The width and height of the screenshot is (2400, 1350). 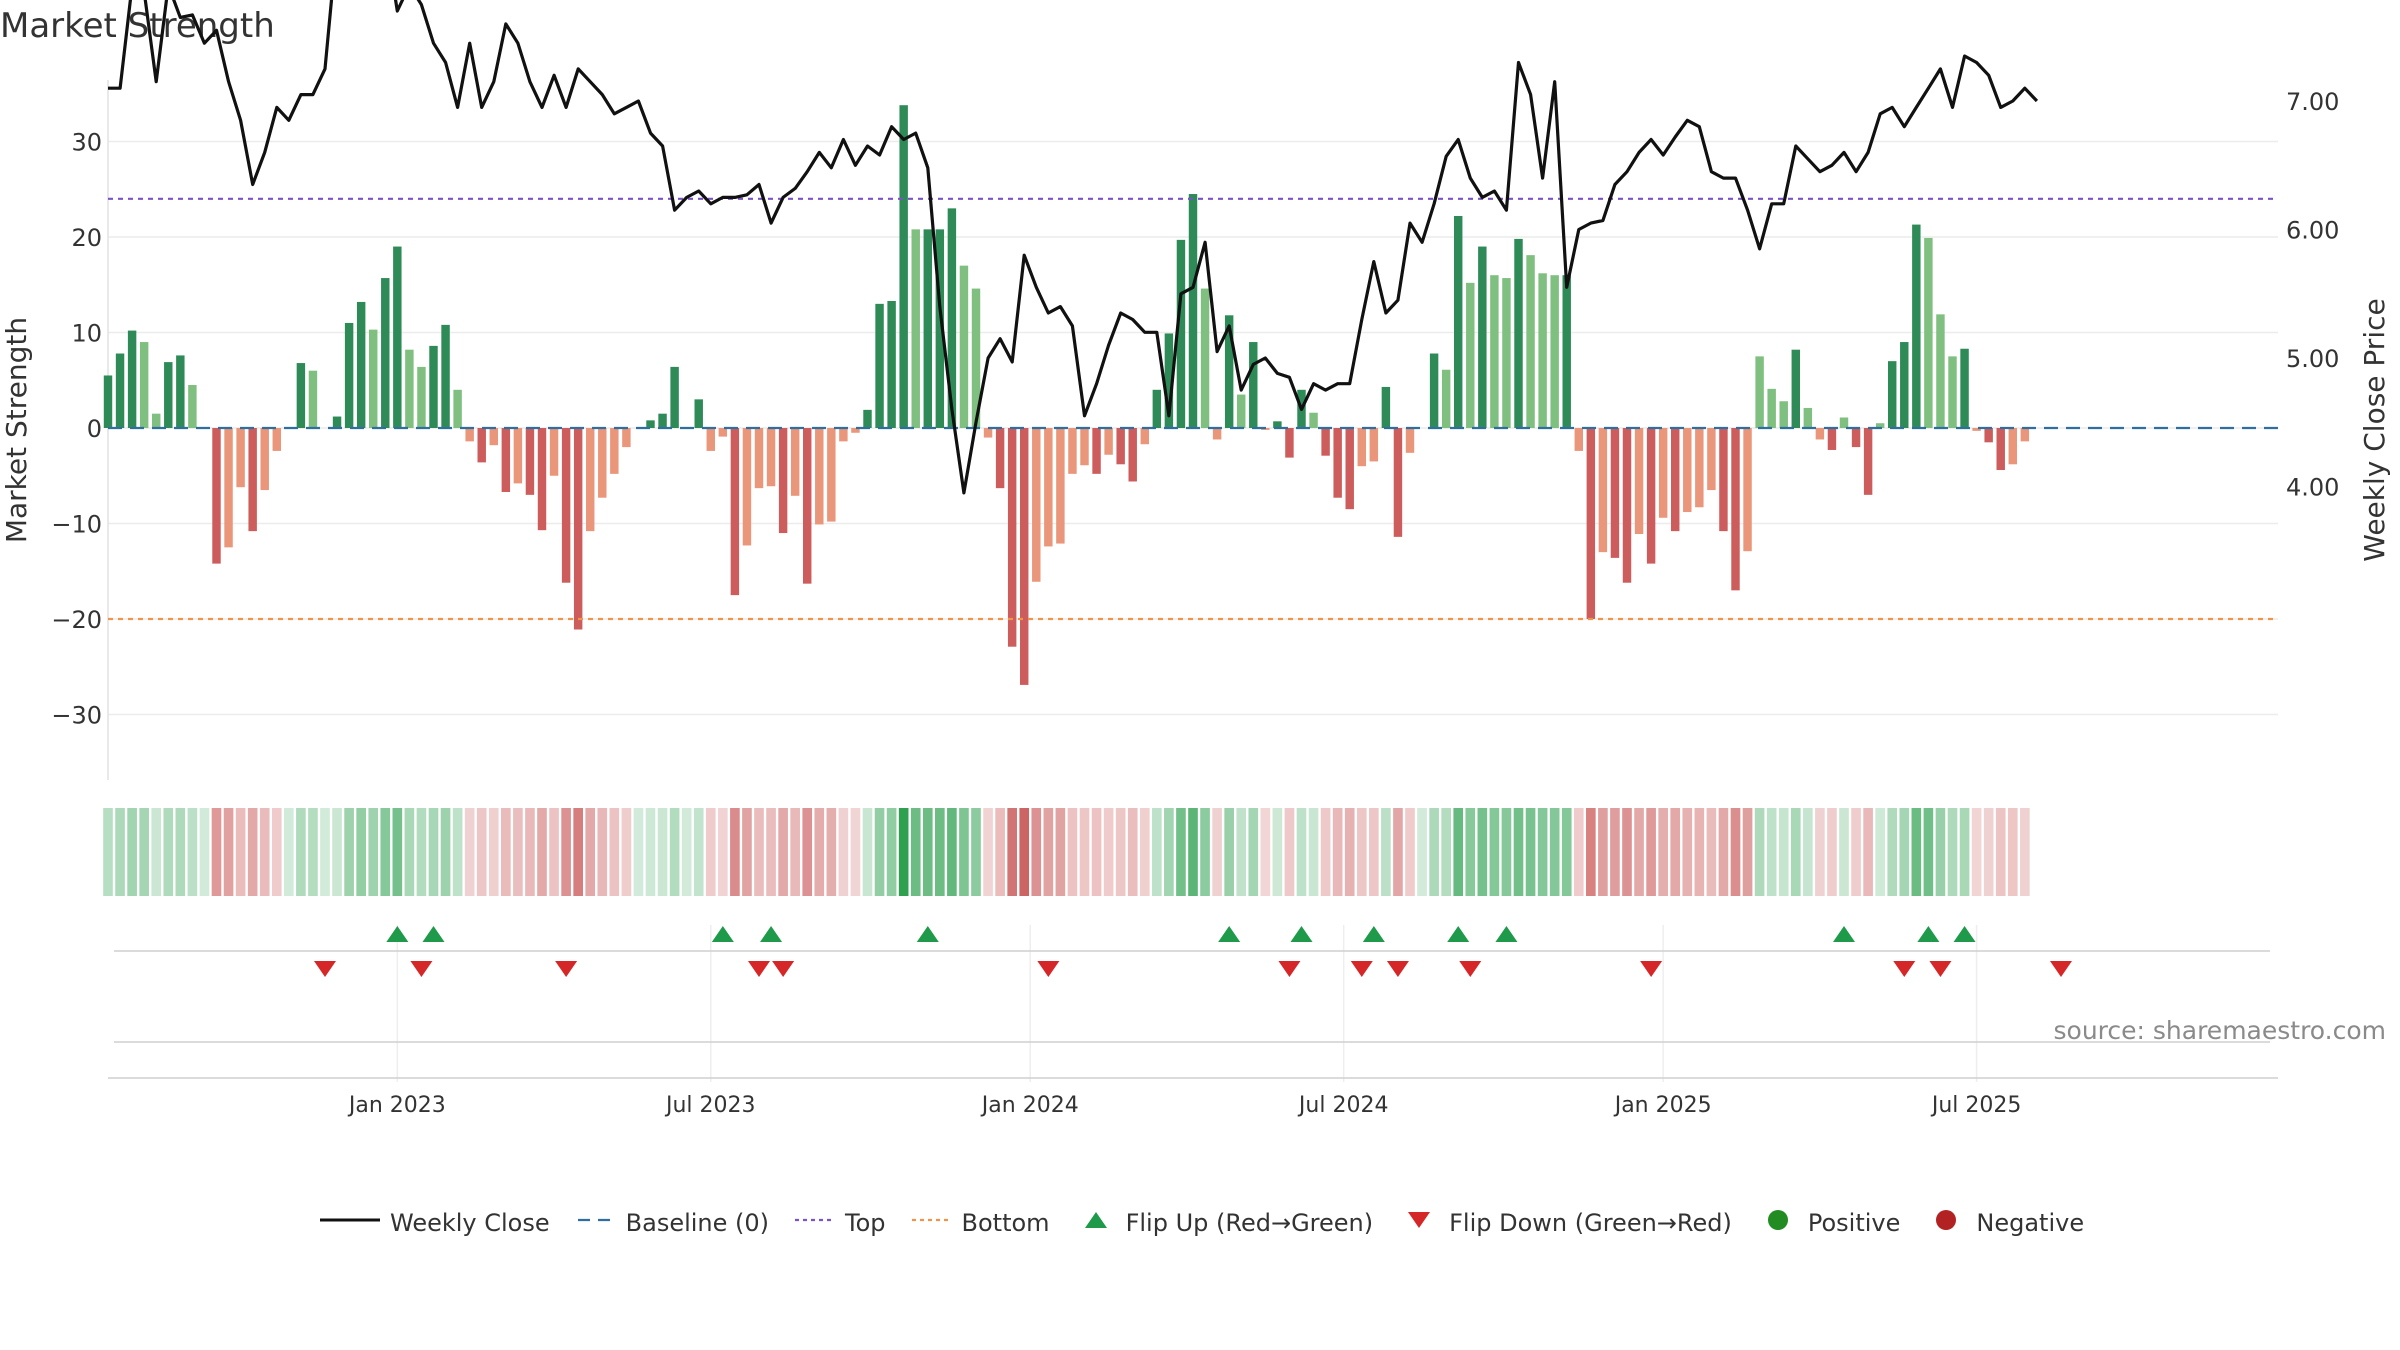 I want to click on legend-label: Flip Up (Red→Green), so click(x=1249, y=1223).